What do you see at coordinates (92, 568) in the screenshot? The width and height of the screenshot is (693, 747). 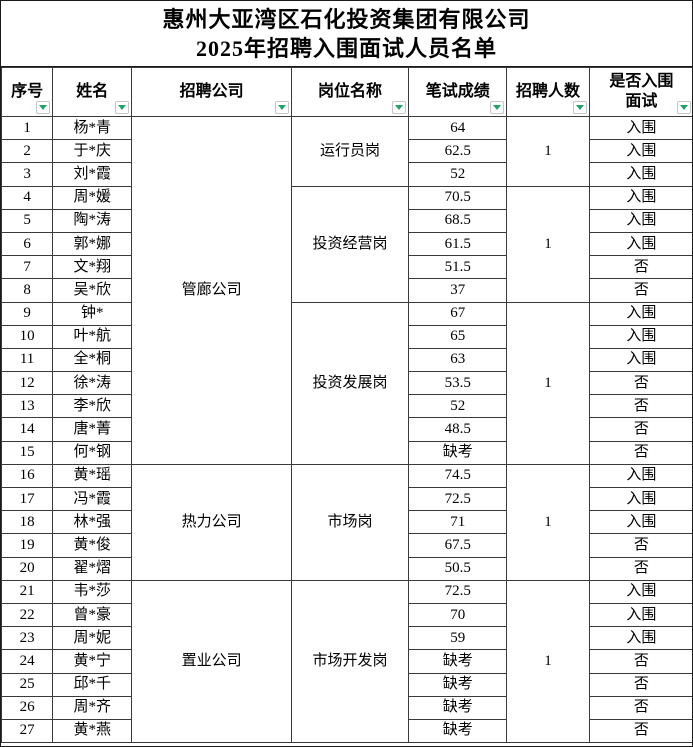 I see `cell-candidate-name: 翟*熠` at bounding box center [92, 568].